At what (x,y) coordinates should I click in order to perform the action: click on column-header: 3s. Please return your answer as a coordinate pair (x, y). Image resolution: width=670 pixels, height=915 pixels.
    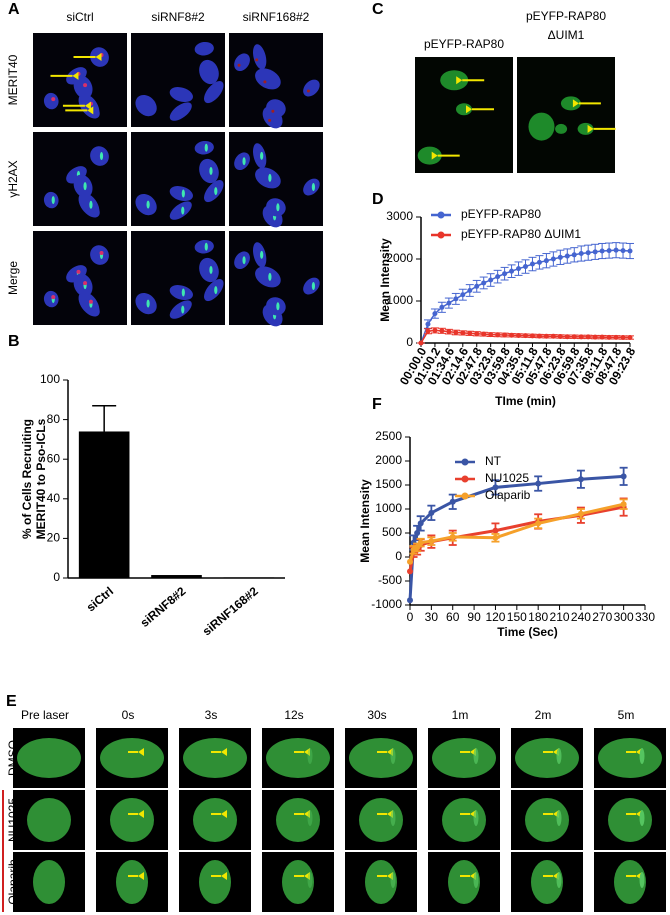
    Looking at the image, I should click on (211, 715).